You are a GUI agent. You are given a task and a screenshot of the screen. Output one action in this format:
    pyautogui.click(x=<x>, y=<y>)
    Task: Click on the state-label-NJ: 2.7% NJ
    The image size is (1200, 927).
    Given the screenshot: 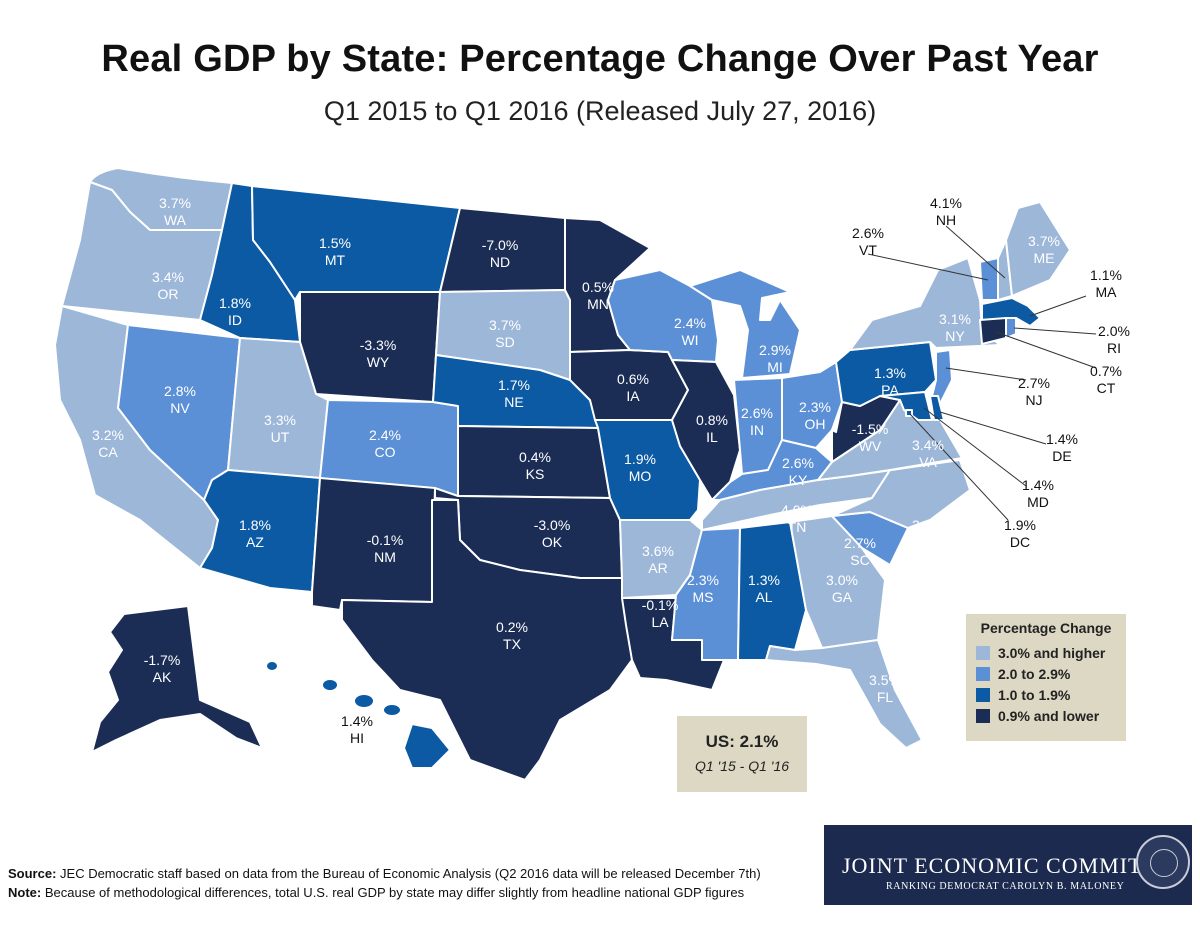 What is the action you would take?
    pyautogui.click(x=1034, y=391)
    